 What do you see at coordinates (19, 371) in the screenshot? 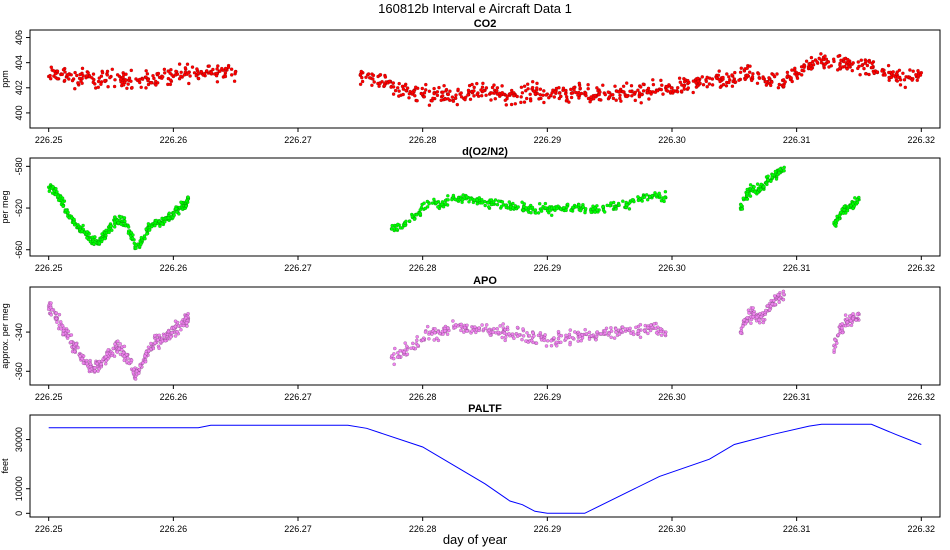
I see `y-tick-label: -360` at bounding box center [19, 371].